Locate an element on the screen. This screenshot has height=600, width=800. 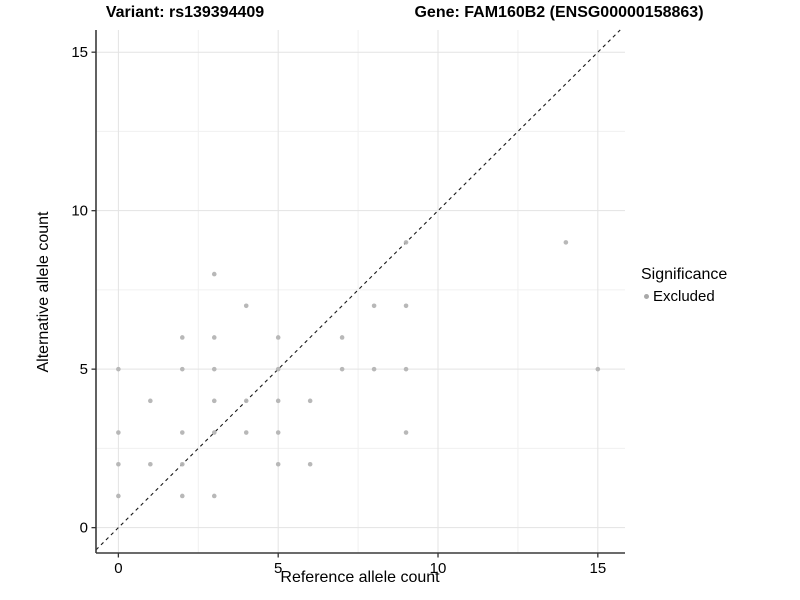
legend-item-label: Excluded is located at coordinates (684, 296).